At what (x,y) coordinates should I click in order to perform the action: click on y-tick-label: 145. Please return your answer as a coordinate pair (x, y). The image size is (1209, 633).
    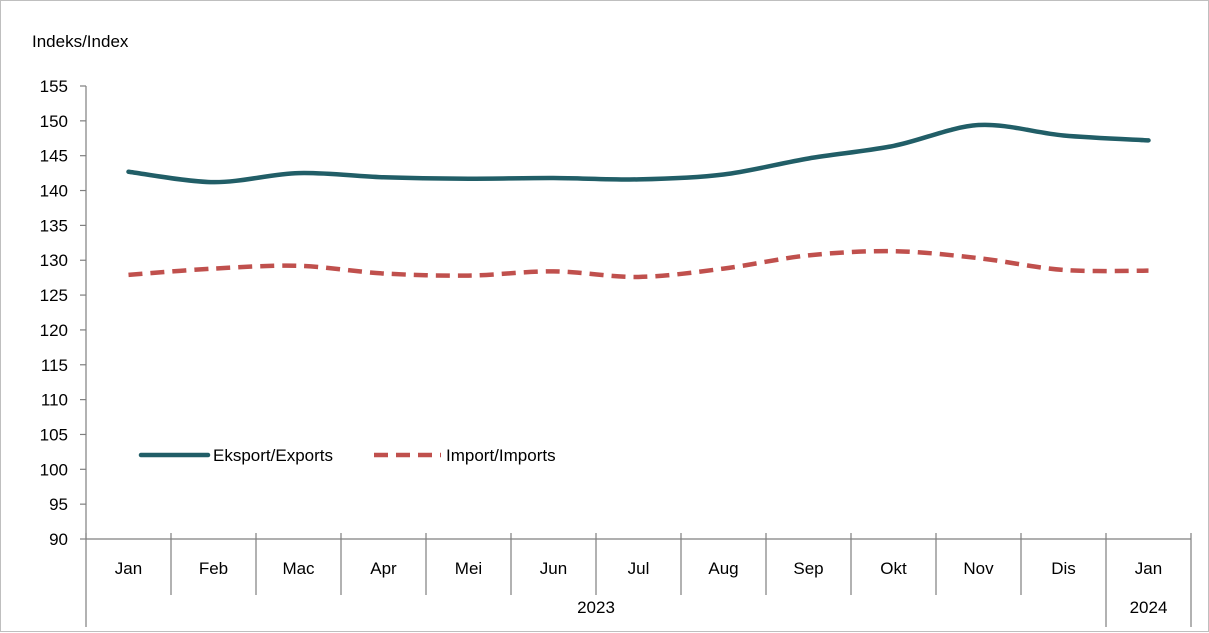
    Looking at the image, I should click on (54, 156).